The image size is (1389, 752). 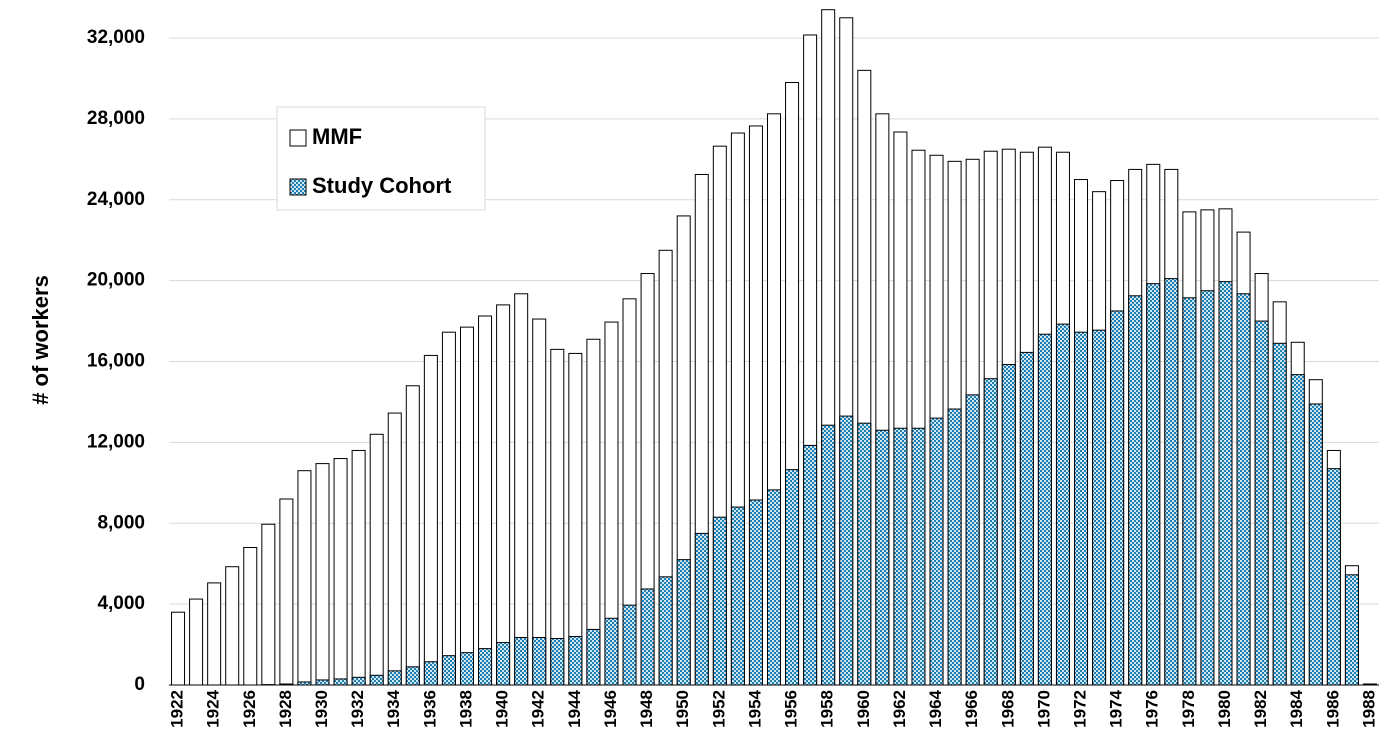 What do you see at coordinates (1116, 708) in the screenshot?
I see `x-tick-label: 1974` at bounding box center [1116, 708].